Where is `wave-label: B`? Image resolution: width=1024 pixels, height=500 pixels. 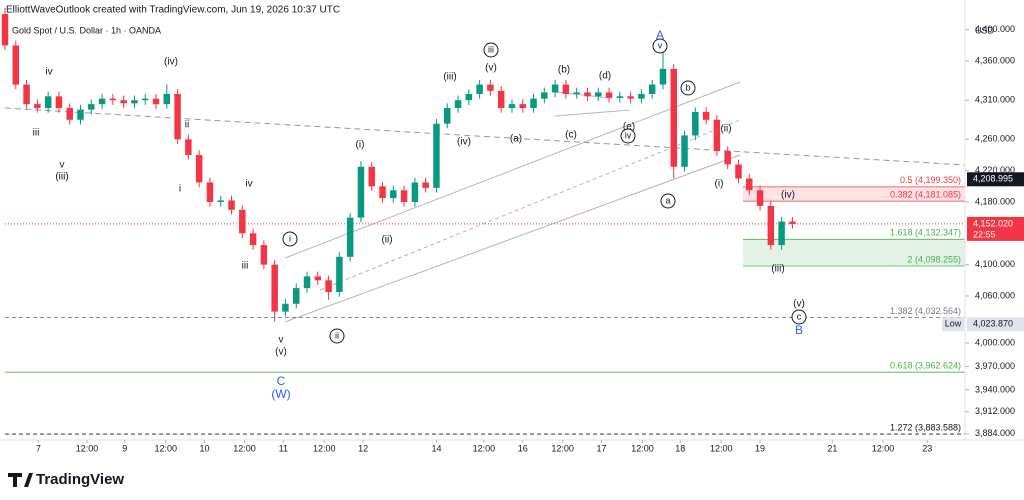 wave-label: B is located at coordinates (799, 330).